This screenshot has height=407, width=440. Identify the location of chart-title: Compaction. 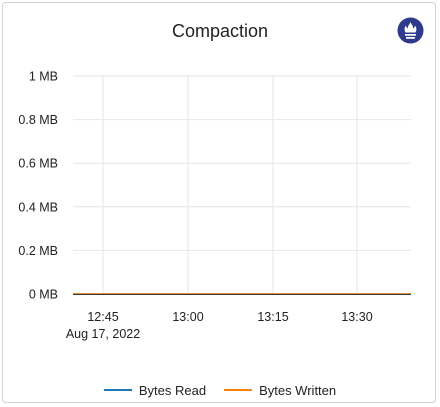
(220, 31).